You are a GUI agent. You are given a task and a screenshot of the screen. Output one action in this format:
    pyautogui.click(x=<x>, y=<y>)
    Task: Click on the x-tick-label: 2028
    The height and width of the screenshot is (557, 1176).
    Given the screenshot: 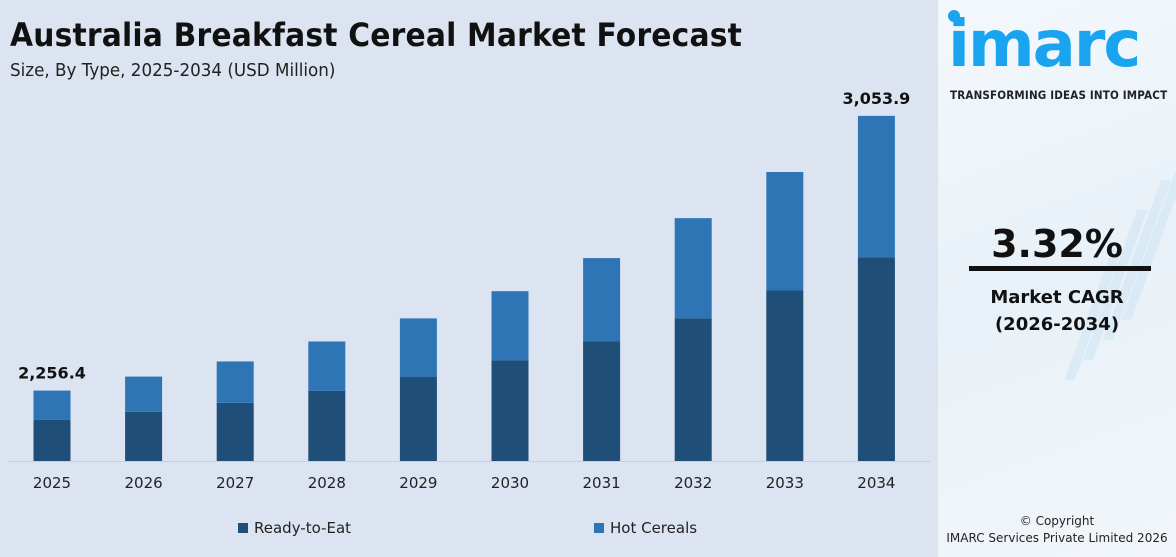 What is the action you would take?
    pyautogui.click(x=327, y=483)
    